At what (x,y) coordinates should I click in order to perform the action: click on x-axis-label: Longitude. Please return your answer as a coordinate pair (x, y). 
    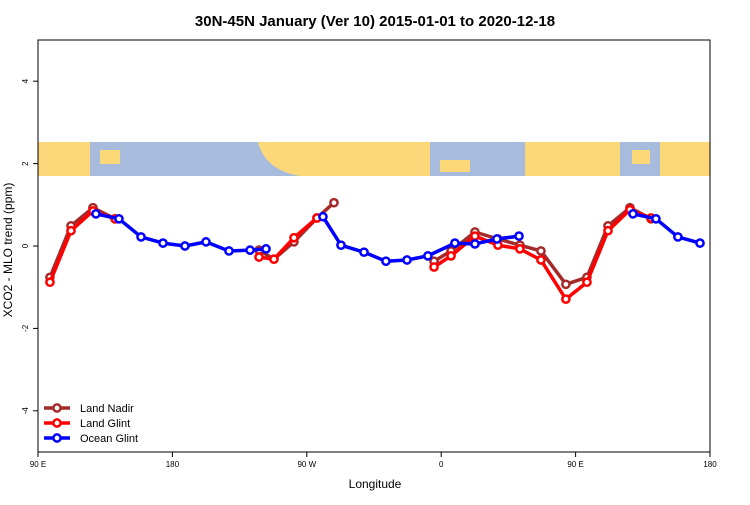
    Looking at the image, I should click on (375, 484).